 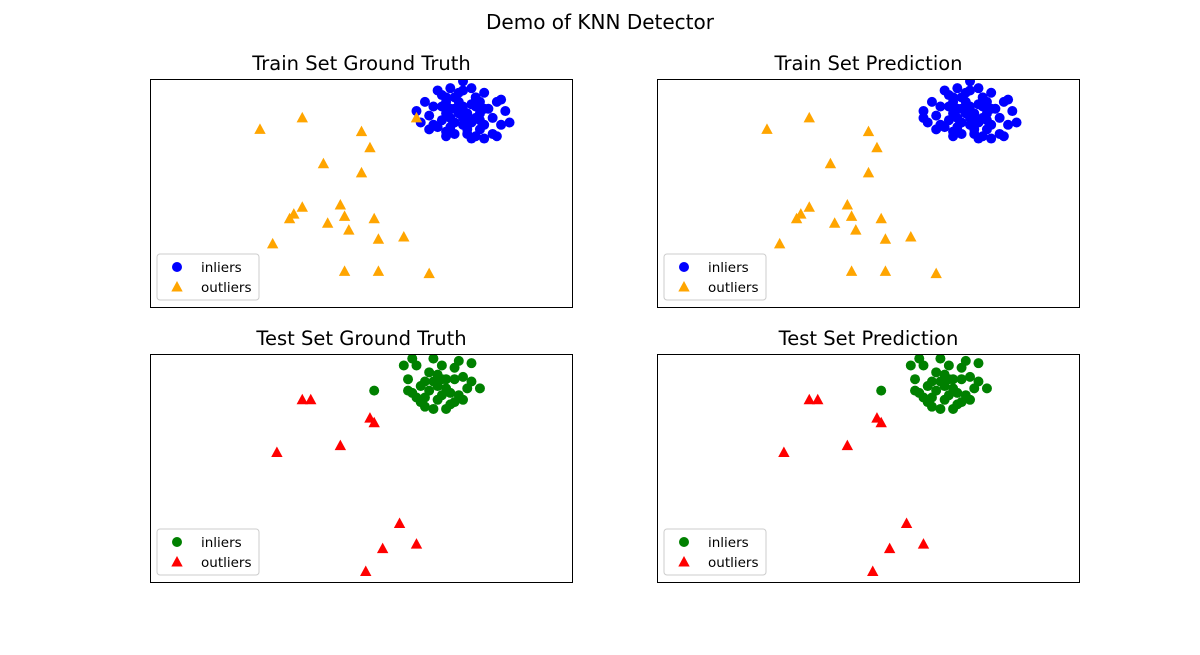 What do you see at coordinates (733, 288) in the screenshot?
I see `legend-label: outliers` at bounding box center [733, 288].